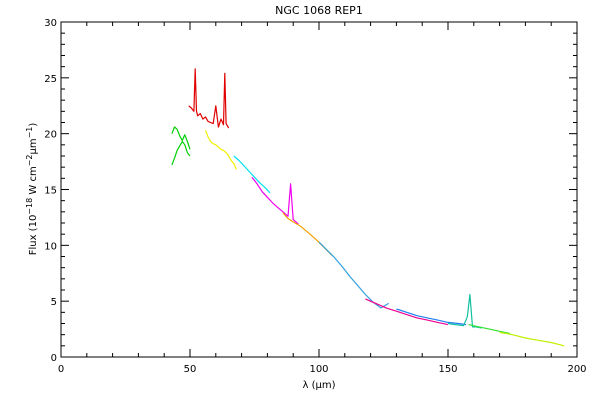 The height and width of the screenshot is (400, 600). I want to click on y-axis-title-suffix: ), so click(33, 125).